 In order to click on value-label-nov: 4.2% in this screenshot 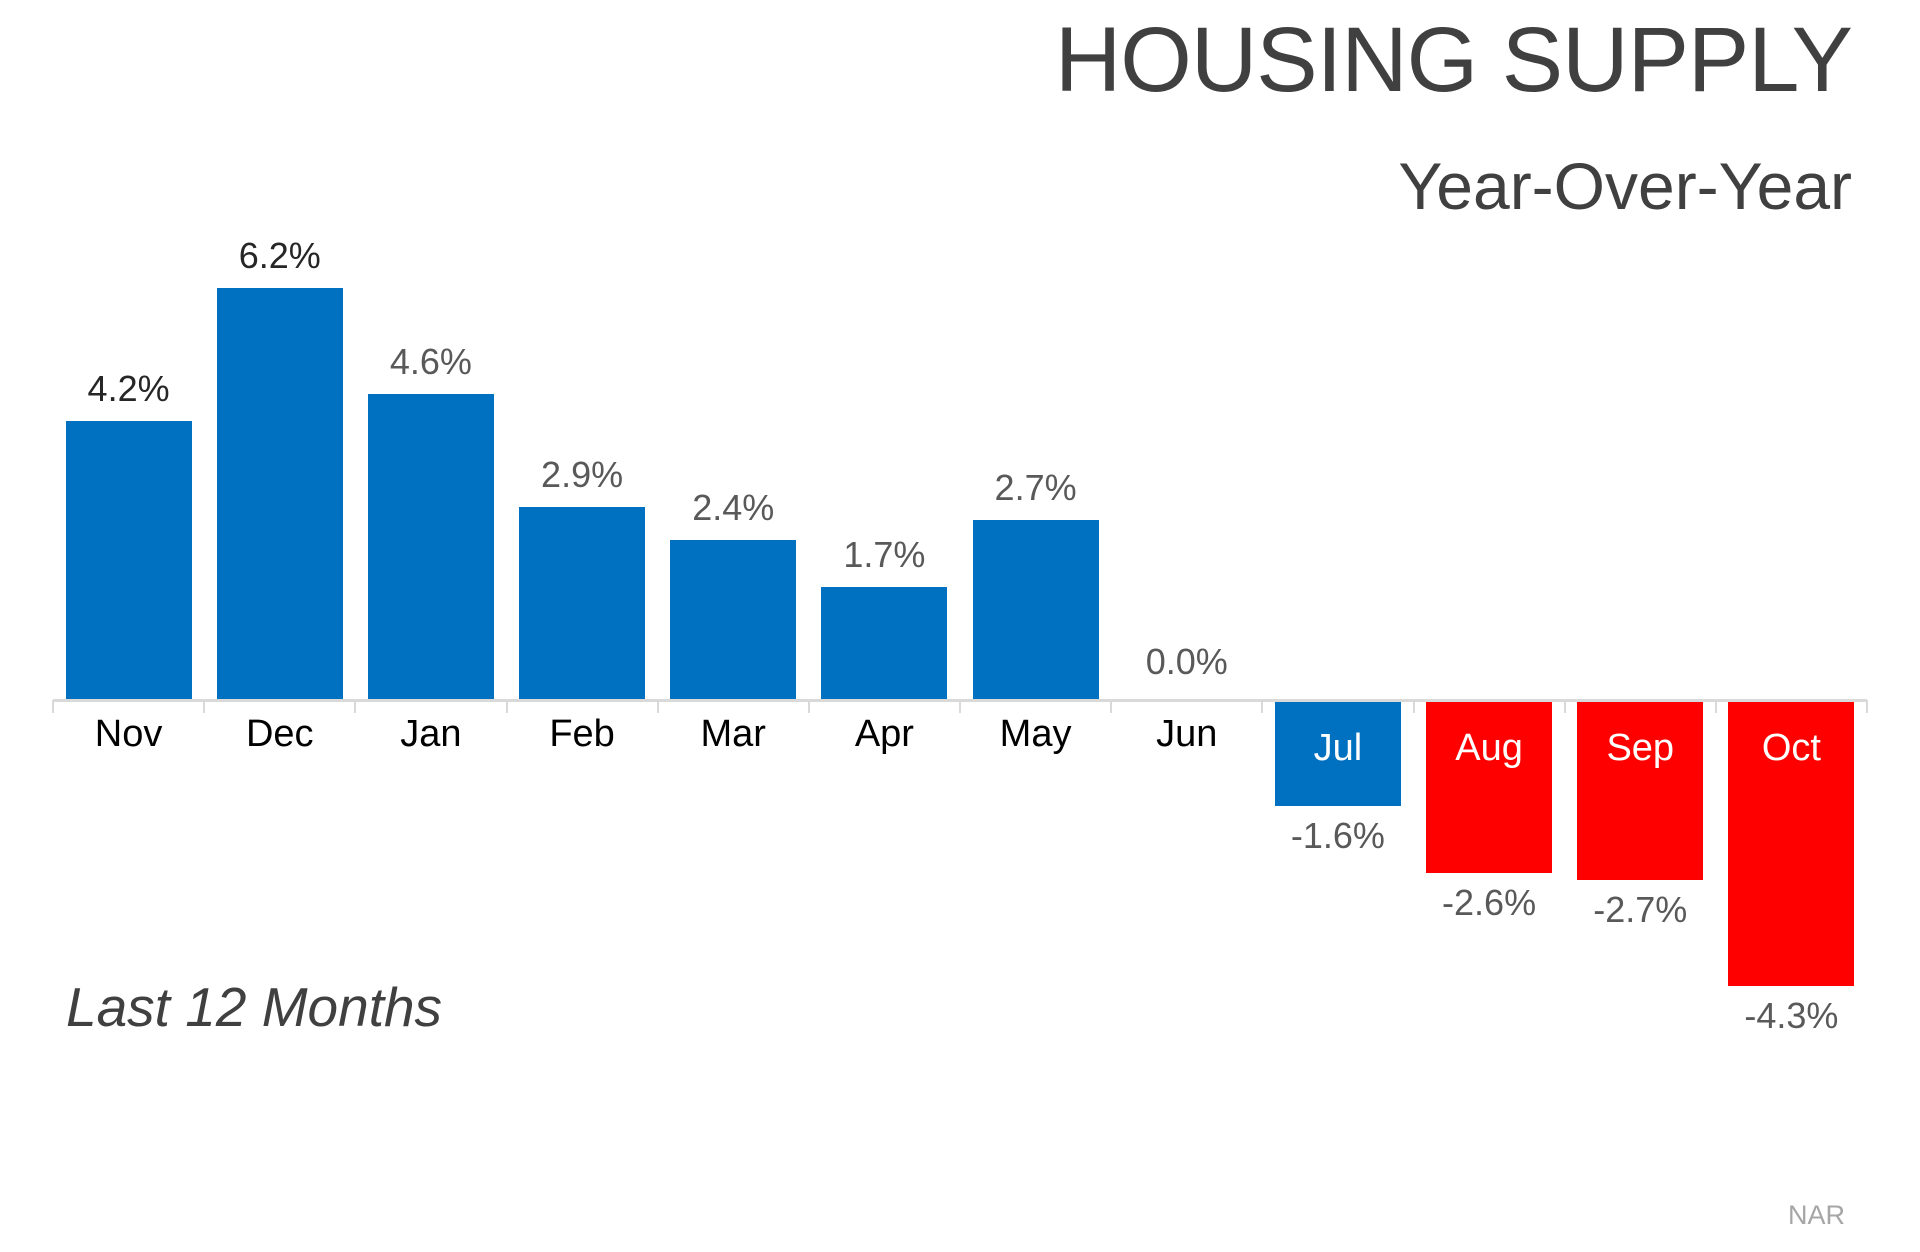, I will do `click(128, 388)`.